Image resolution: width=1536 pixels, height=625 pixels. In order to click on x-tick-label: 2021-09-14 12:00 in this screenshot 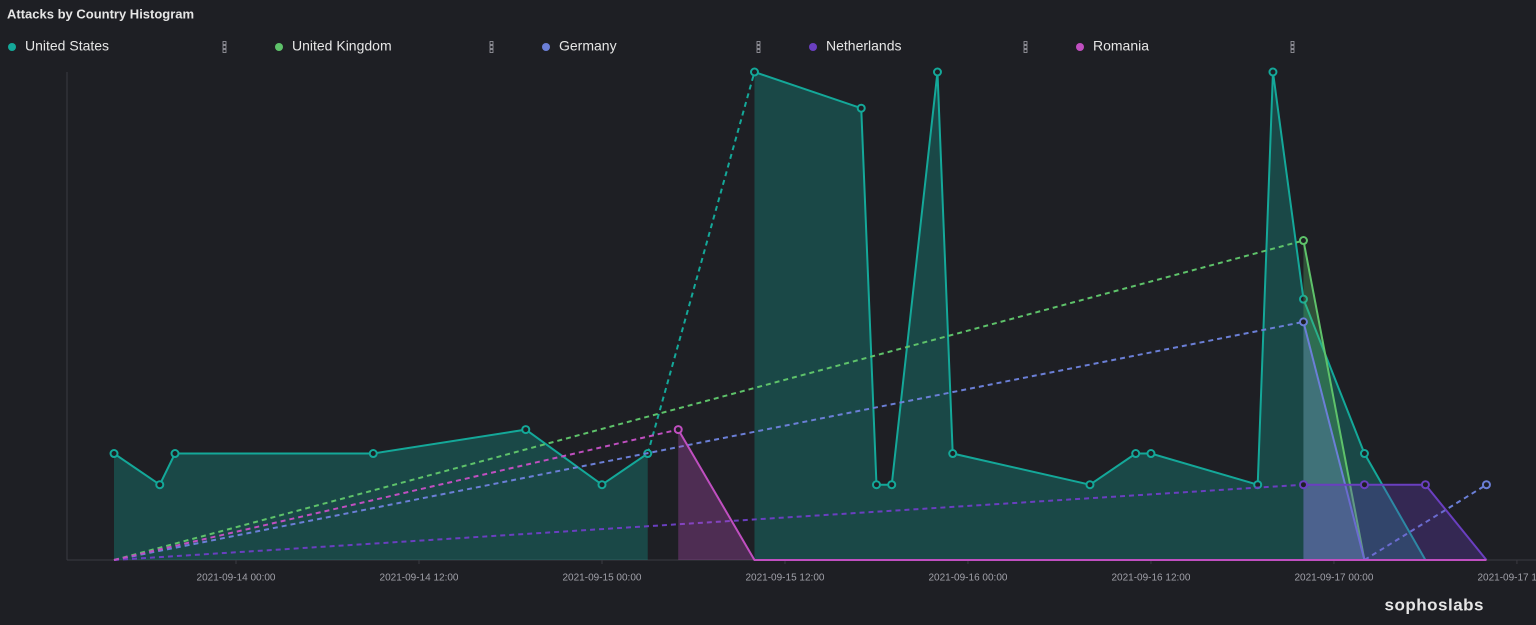, I will do `click(419, 578)`.